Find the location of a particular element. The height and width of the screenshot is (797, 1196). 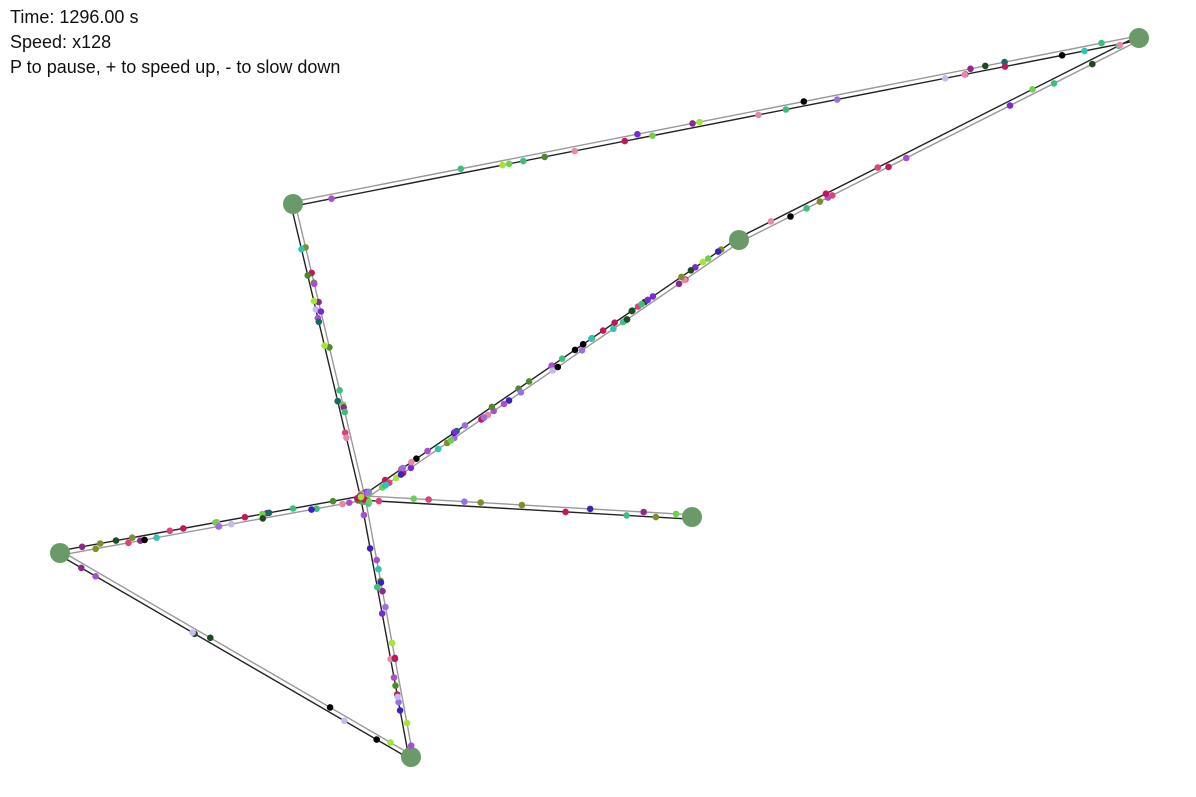

time-value: 1296.00 is located at coordinates (92, 17).